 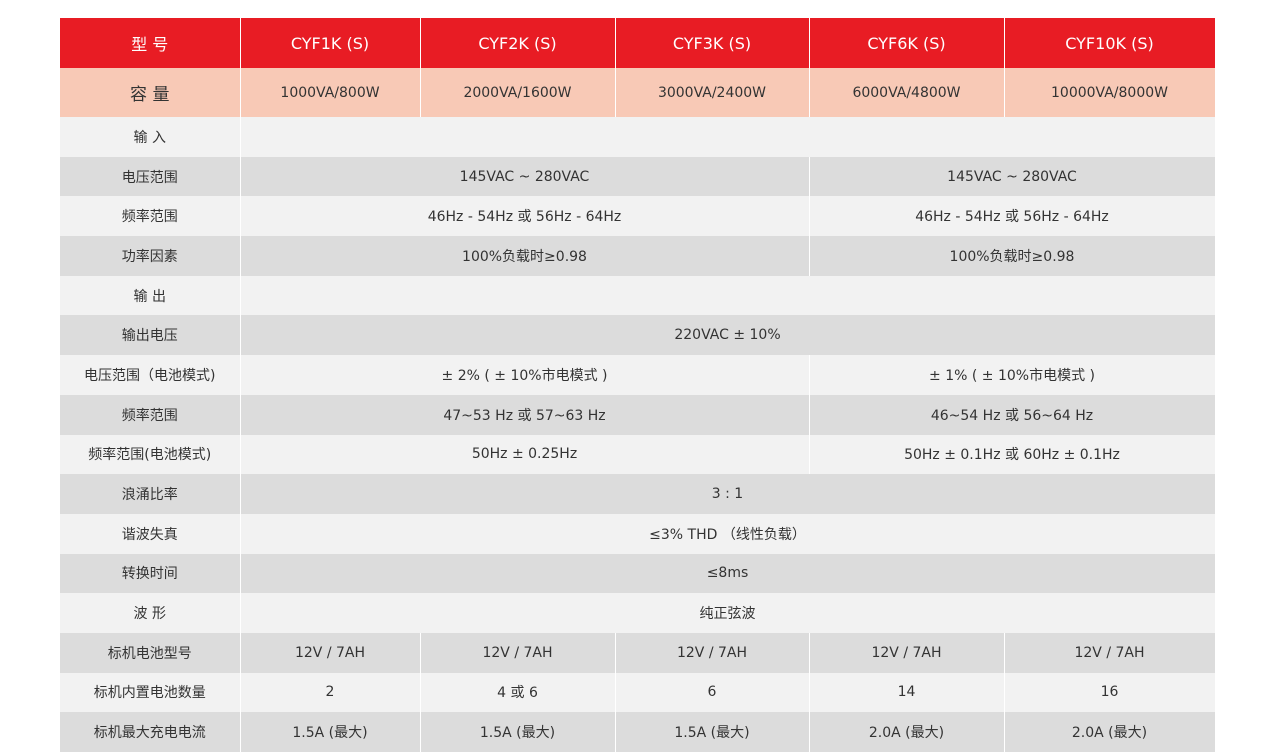 What do you see at coordinates (150, 533) in the screenshot?
I see `row-label: 谐波失真` at bounding box center [150, 533].